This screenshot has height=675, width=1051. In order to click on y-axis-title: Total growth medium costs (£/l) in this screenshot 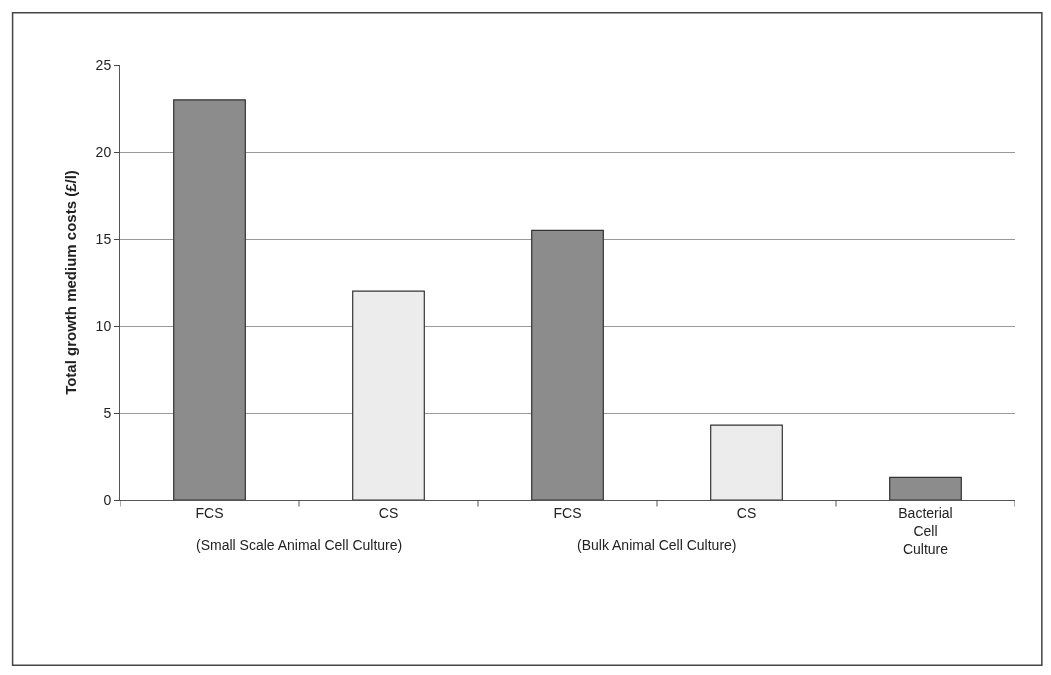, I will do `click(70, 282)`.